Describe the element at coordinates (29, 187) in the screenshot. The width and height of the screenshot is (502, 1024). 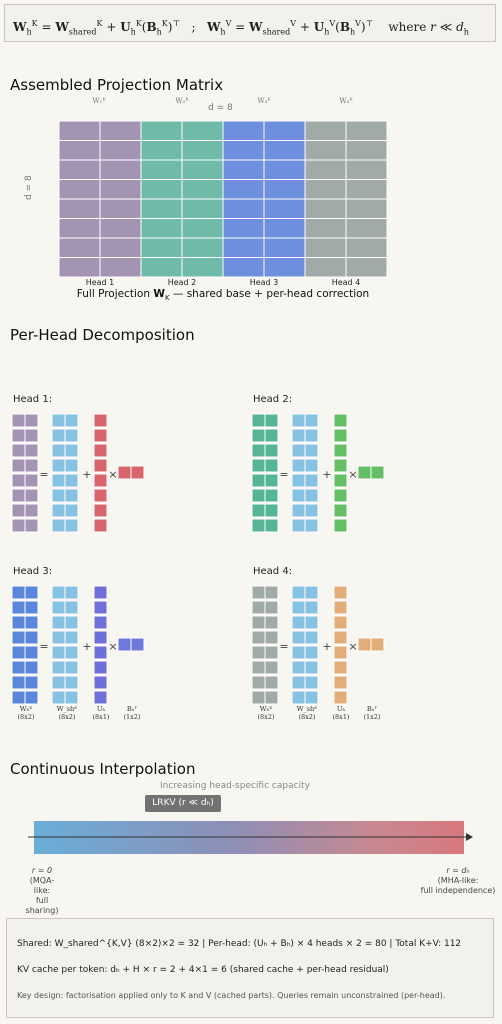
I see `dim-left-label: d = 8` at that location.